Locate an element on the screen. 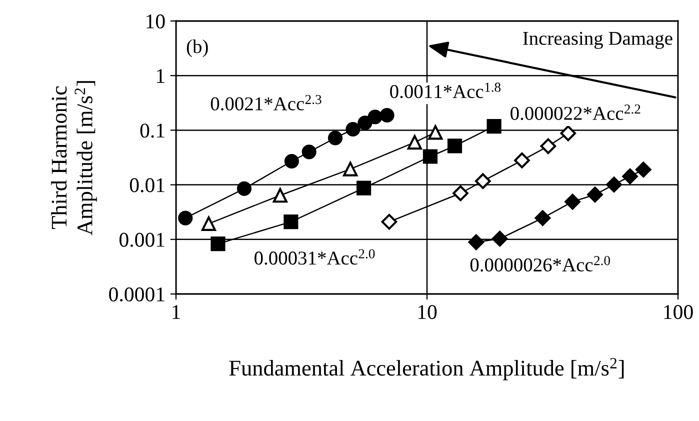 This screenshot has width=699, height=421. annotation: 0.0021*Acc$^{2.3}$ is located at coordinates (266, 102).